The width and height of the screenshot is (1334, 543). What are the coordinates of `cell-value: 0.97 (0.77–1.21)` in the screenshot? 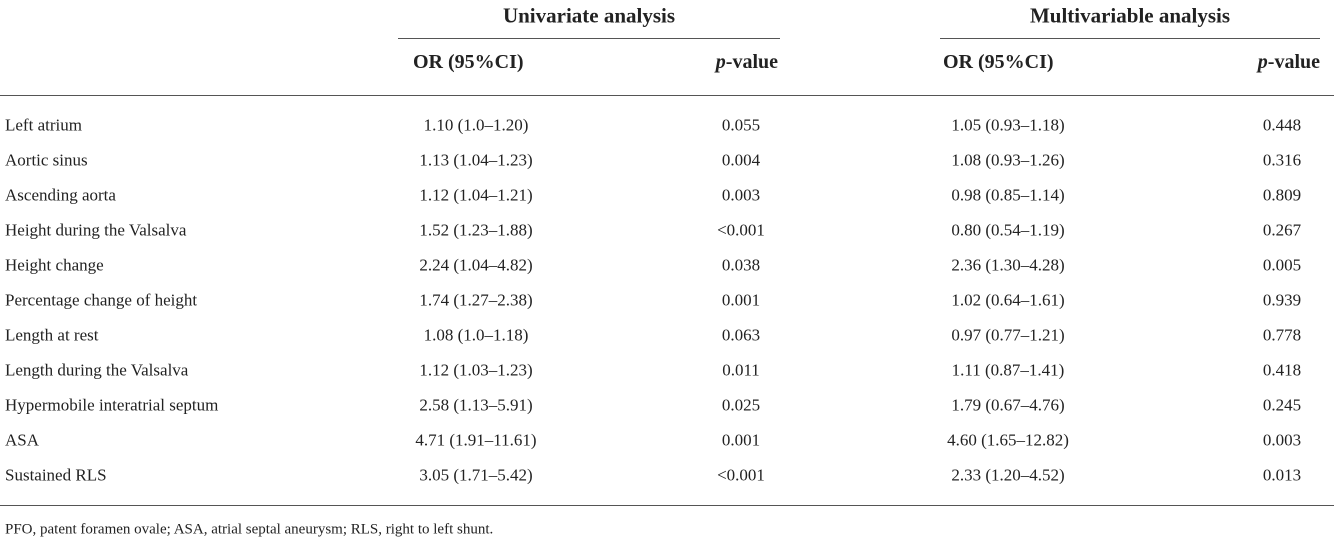 It's located at (1008, 335).